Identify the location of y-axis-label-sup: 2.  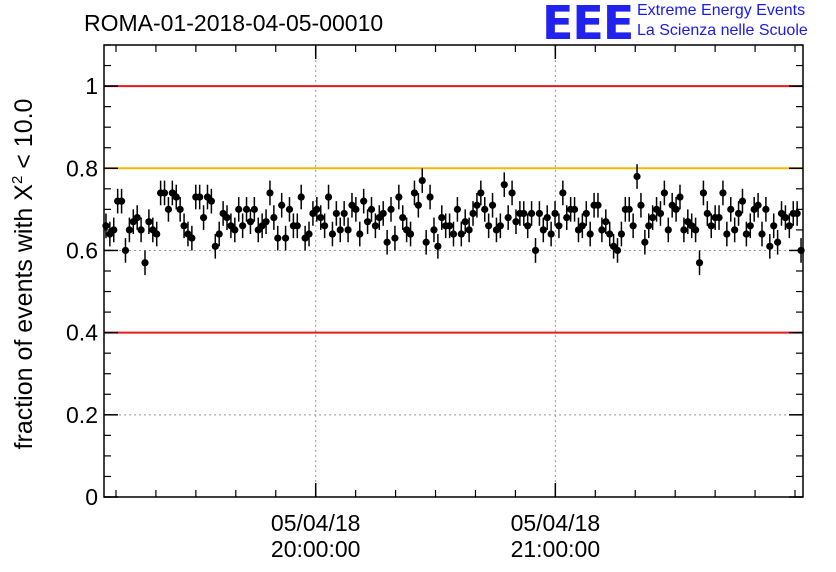
(17, 180).